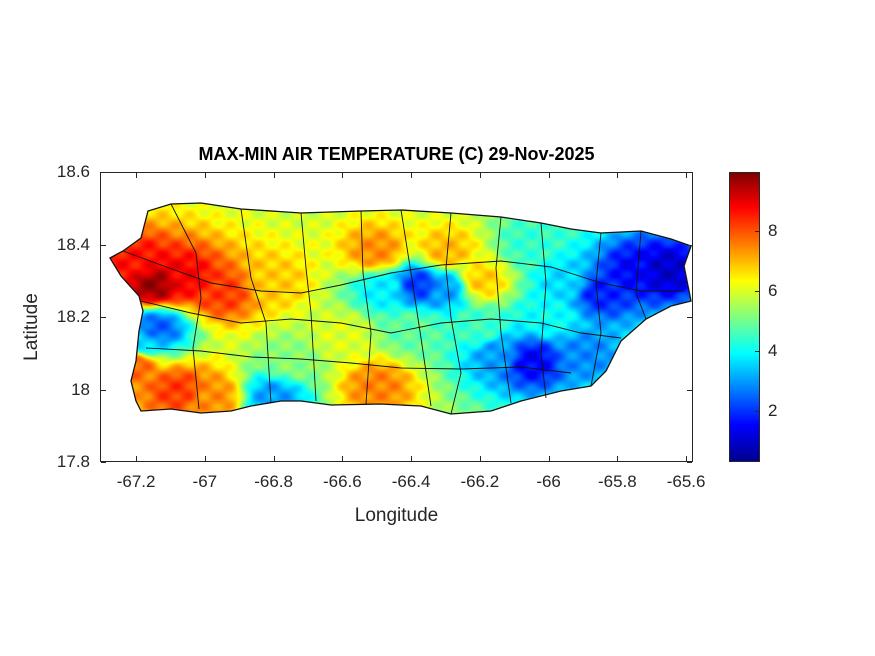  Describe the element at coordinates (773, 410) in the screenshot. I see `colorbar-tick-label: 2` at that location.